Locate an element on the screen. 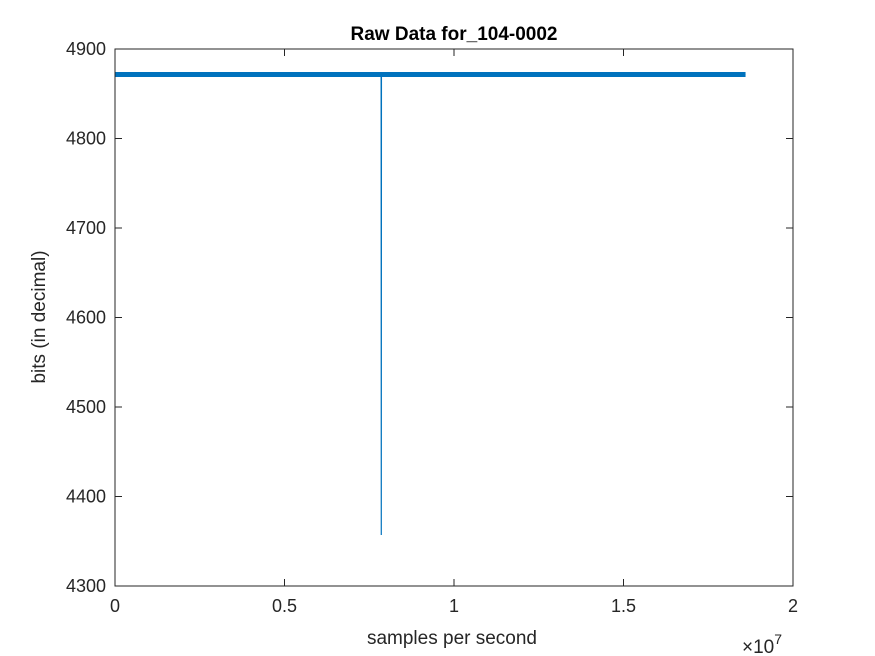 This screenshot has width=875, height=656. svg-text: ×10⁷ is located at coordinates (762, 643).